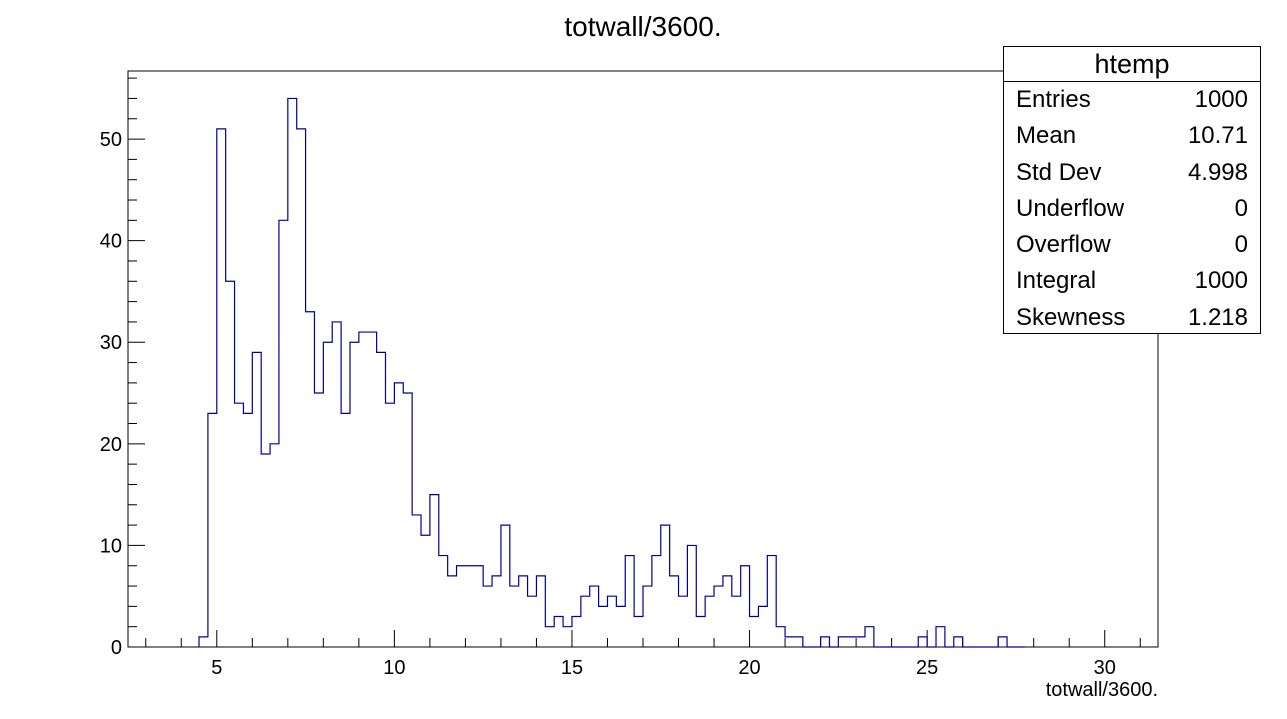  What do you see at coordinates (1053, 99) in the screenshot?
I see `stats-label: Entries` at bounding box center [1053, 99].